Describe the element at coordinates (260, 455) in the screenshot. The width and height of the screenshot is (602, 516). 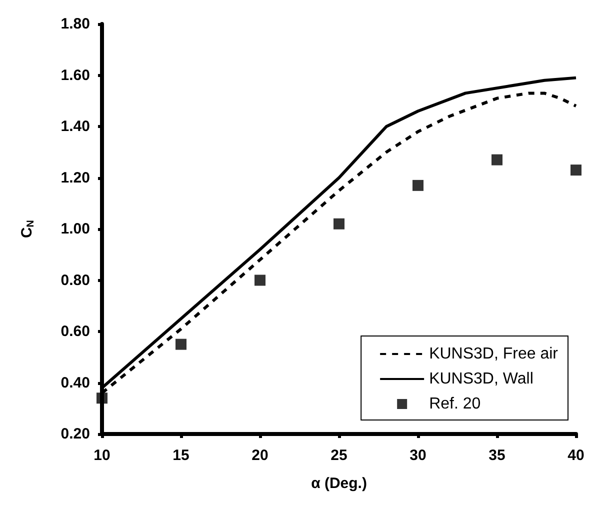
I see `x-tick-label: 20` at that location.